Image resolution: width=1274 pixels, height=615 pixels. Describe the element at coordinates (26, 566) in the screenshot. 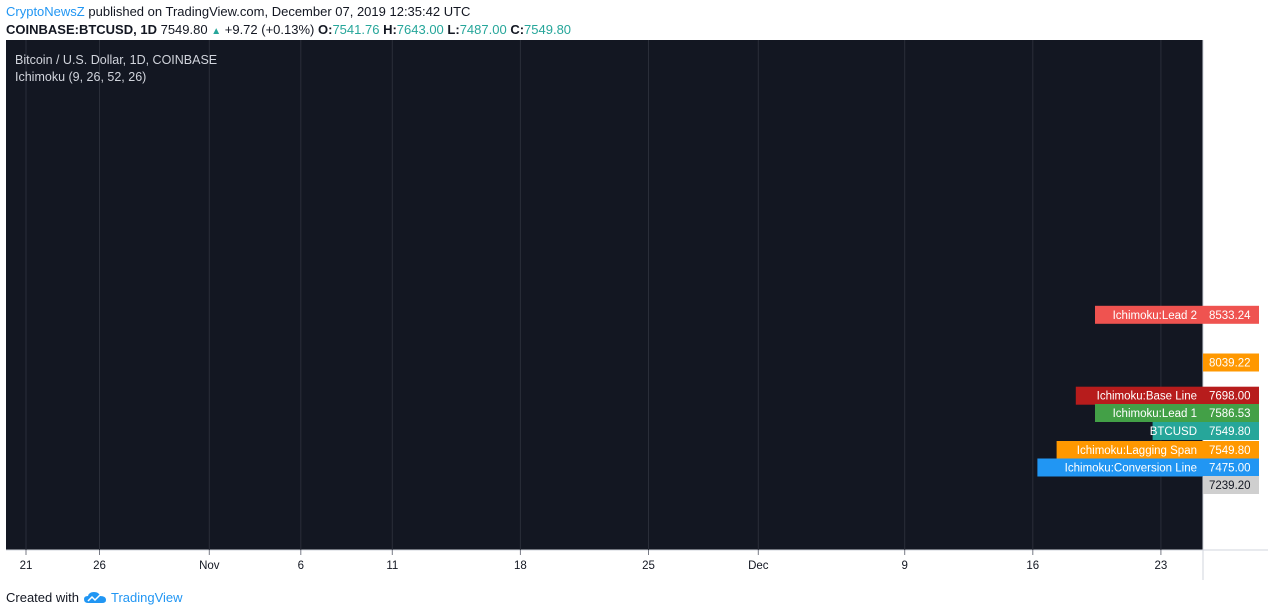

I see `x-tick-label: 21` at that location.